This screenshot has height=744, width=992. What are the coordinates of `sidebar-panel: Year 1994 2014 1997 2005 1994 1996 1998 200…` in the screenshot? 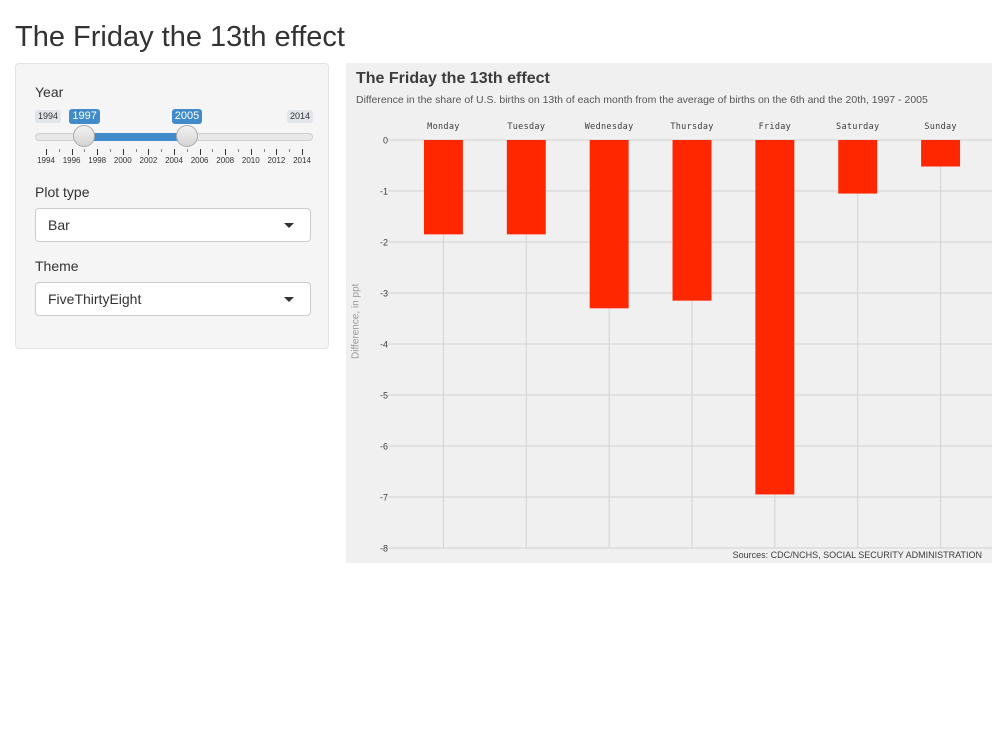 It's located at (172, 206).